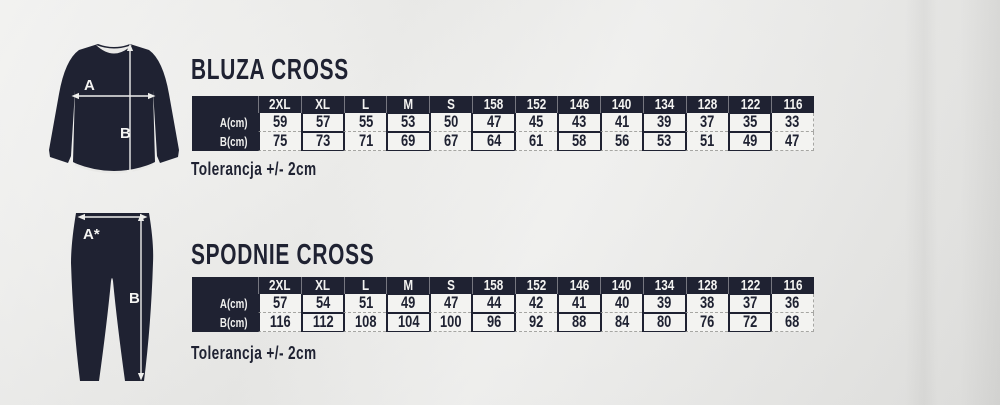 The width and height of the screenshot is (1000, 405). I want to click on size-value-cell: 100, so click(450, 322).